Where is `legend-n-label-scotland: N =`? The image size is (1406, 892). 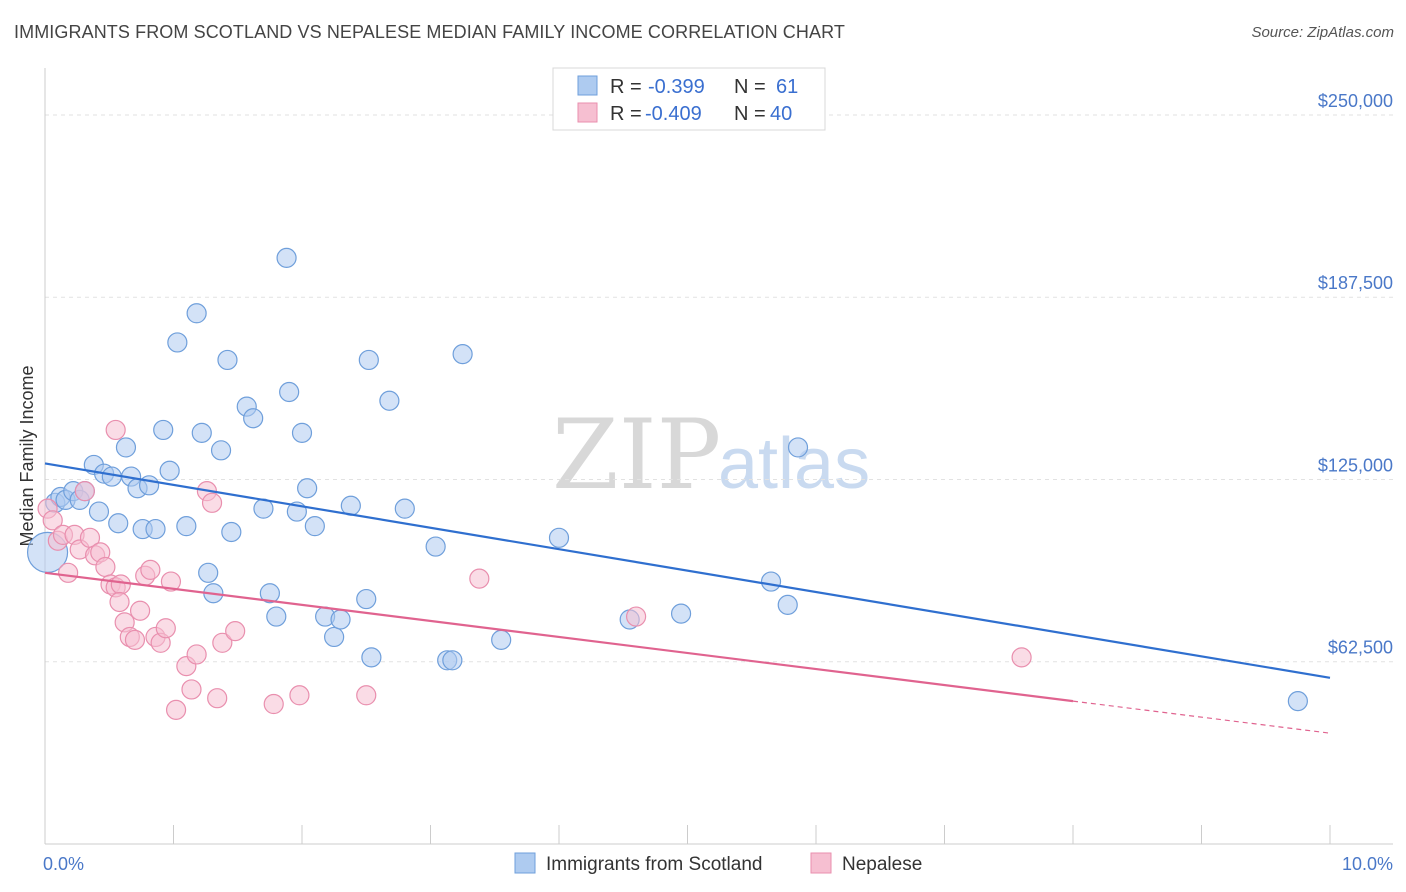
legend-n-label-scotland: N = is located at coordinates (750, 87).